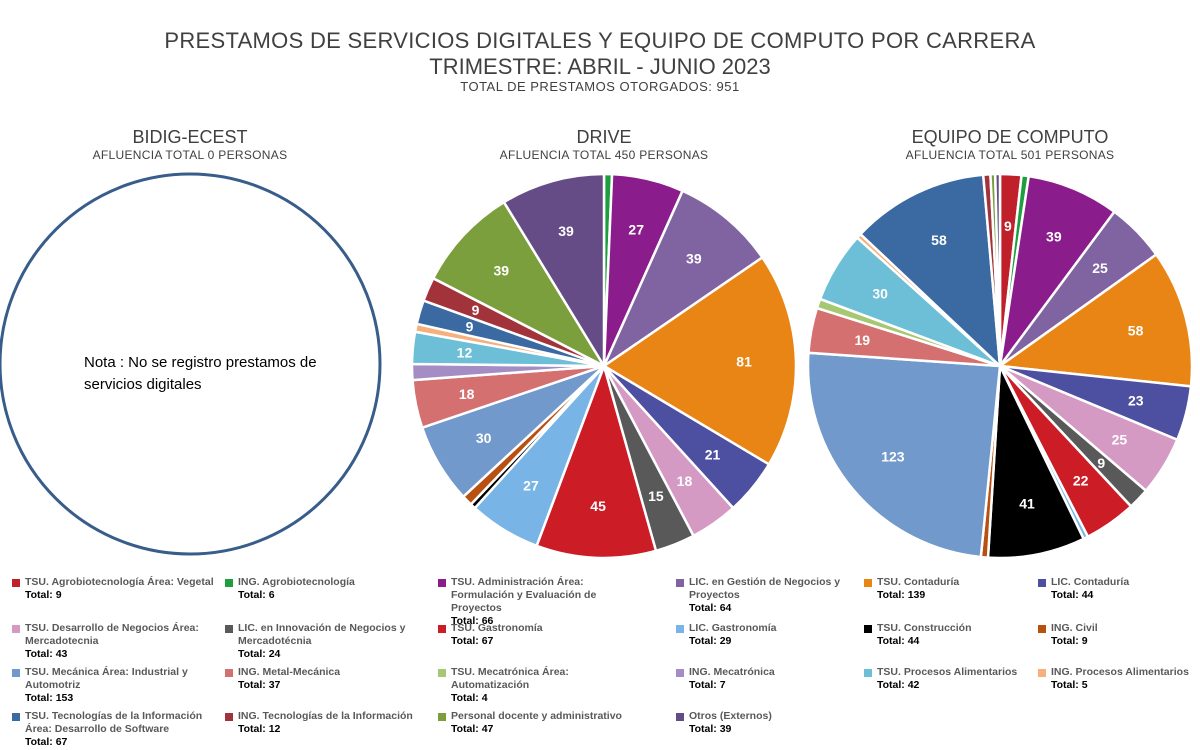  Describe the element at coordinates (510, 678) in the screenshot. I see `legend-label: TSU. Mecatrónica Área: Automatización` at that location.